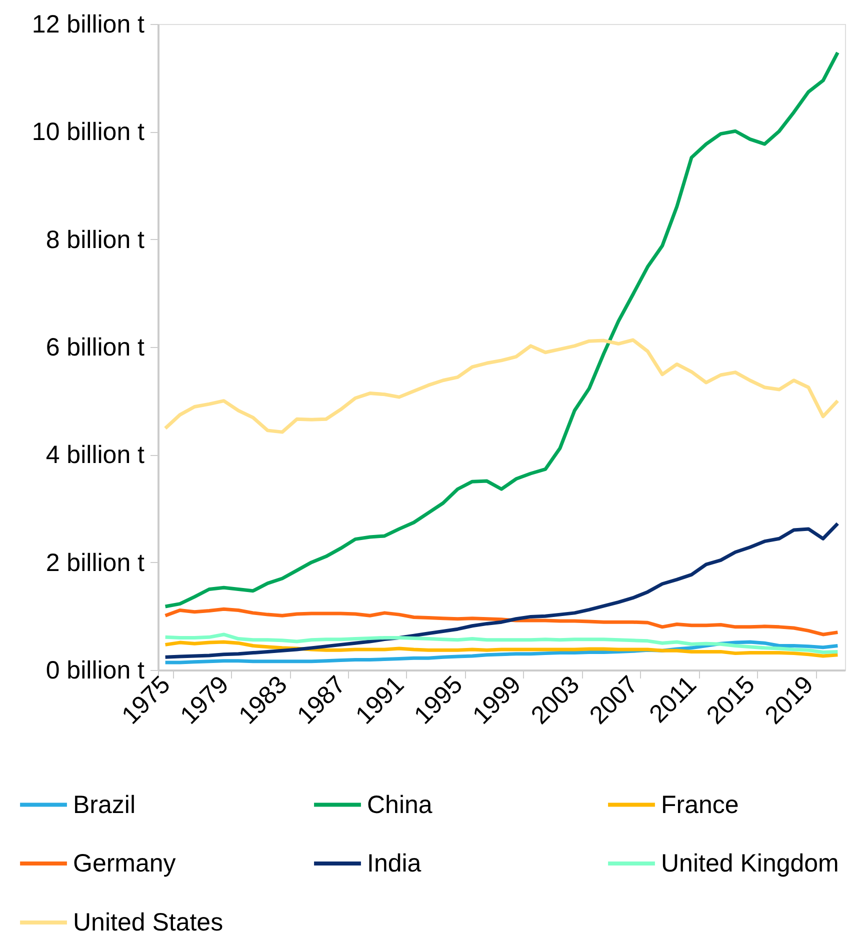 The height and width of the screenshot is (946, 864). Describe the element at coordinates (95, 455) in the screenshot. I see `y-tick-label: 4 billion t` at that location.